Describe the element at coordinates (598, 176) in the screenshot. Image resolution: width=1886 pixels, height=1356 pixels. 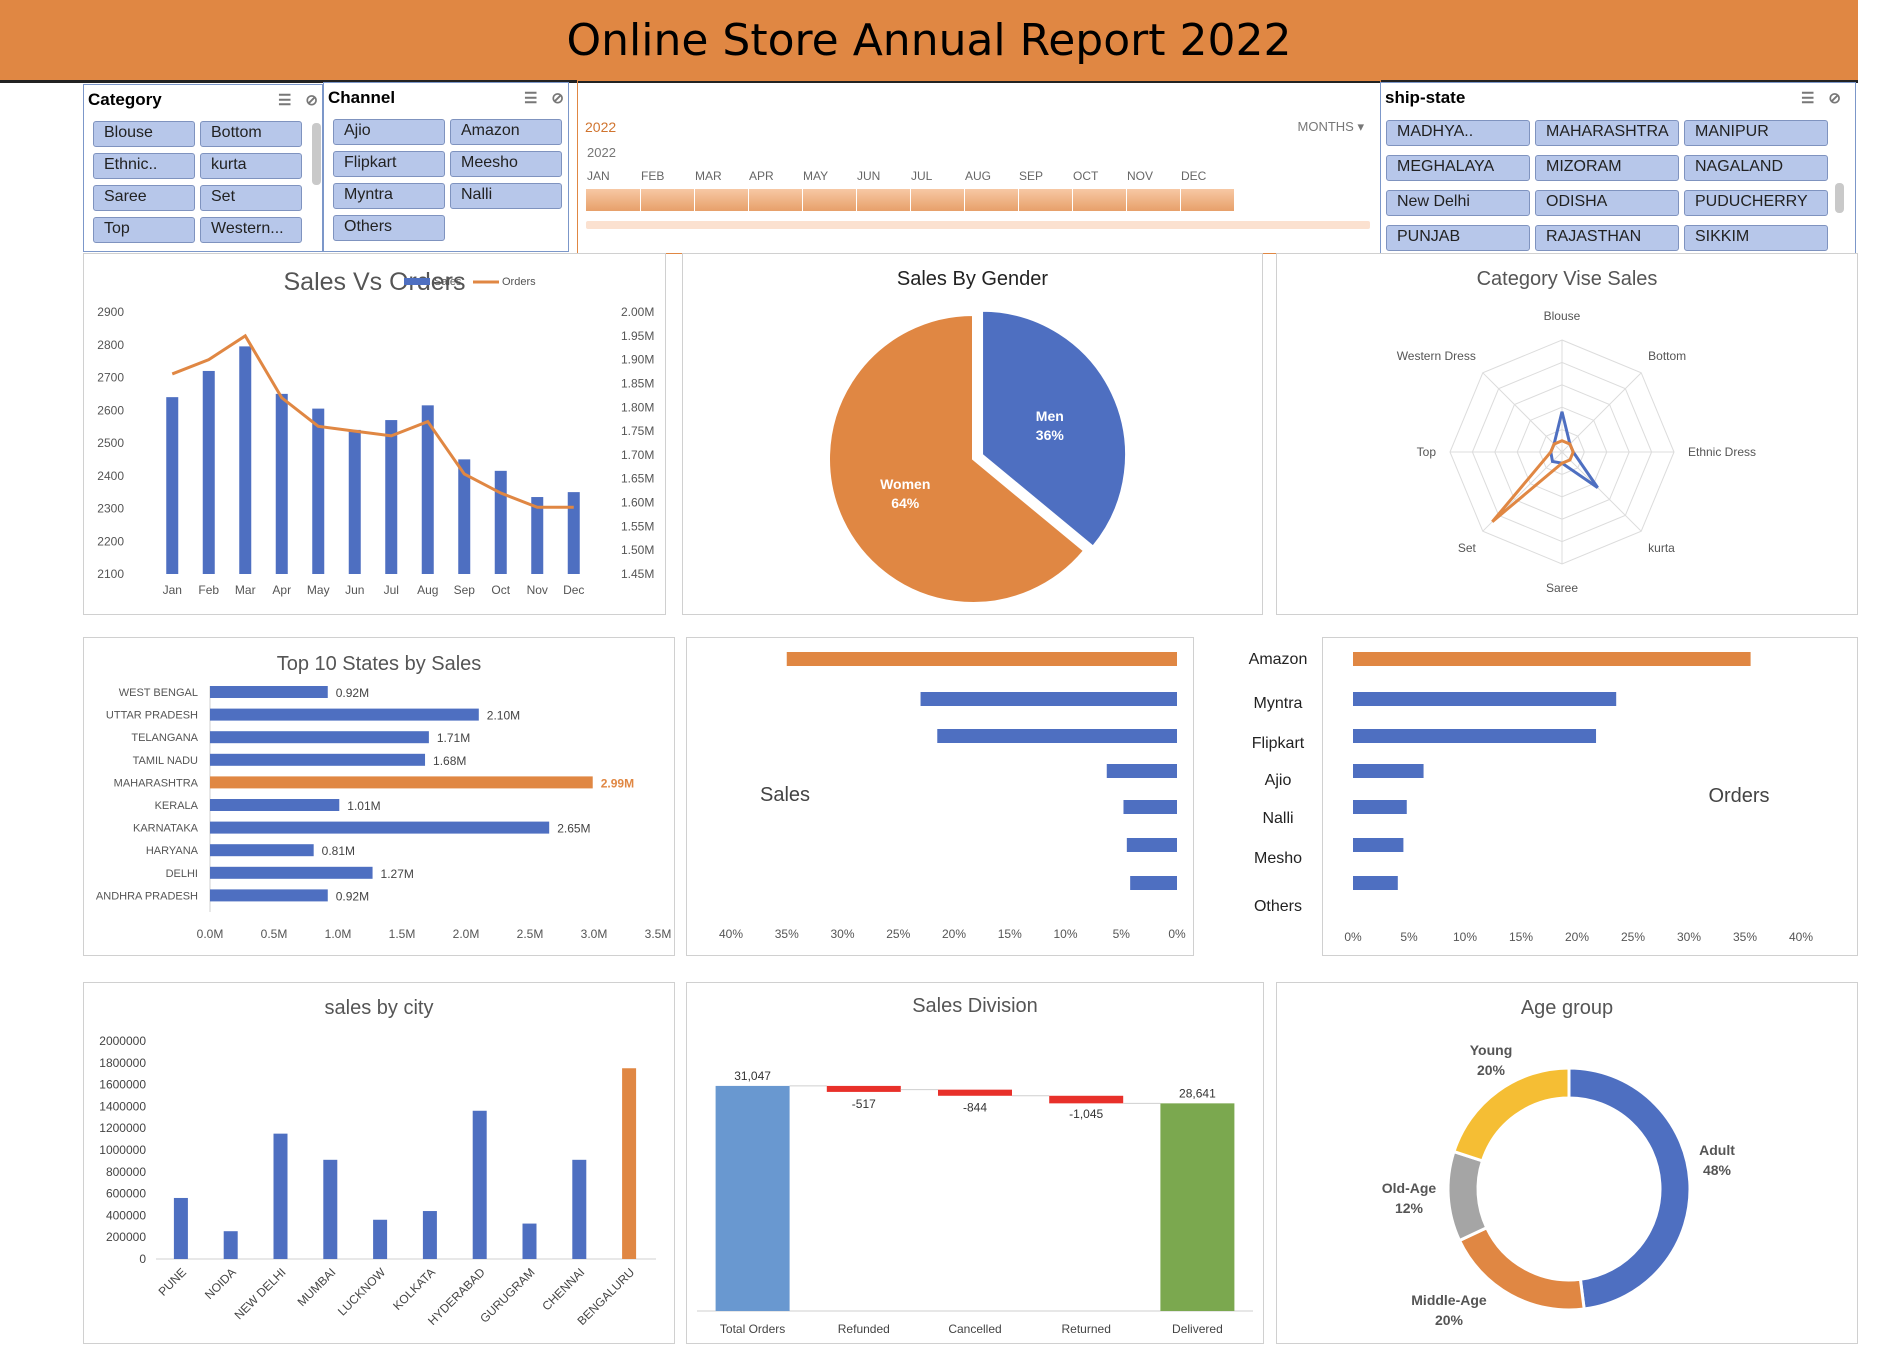
I see `timeline-month-label: JAN` at that location.